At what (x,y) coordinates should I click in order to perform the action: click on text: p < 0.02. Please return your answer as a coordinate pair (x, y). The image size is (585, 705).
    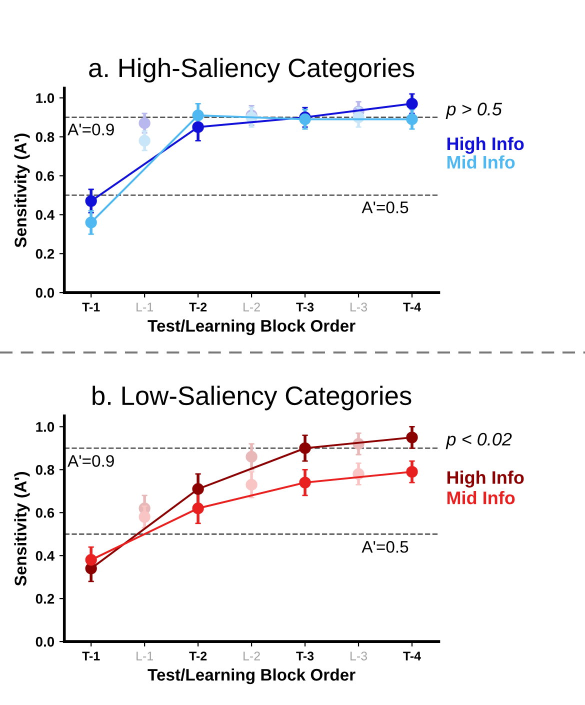
    Looking at the image, I should click on (479, 441).